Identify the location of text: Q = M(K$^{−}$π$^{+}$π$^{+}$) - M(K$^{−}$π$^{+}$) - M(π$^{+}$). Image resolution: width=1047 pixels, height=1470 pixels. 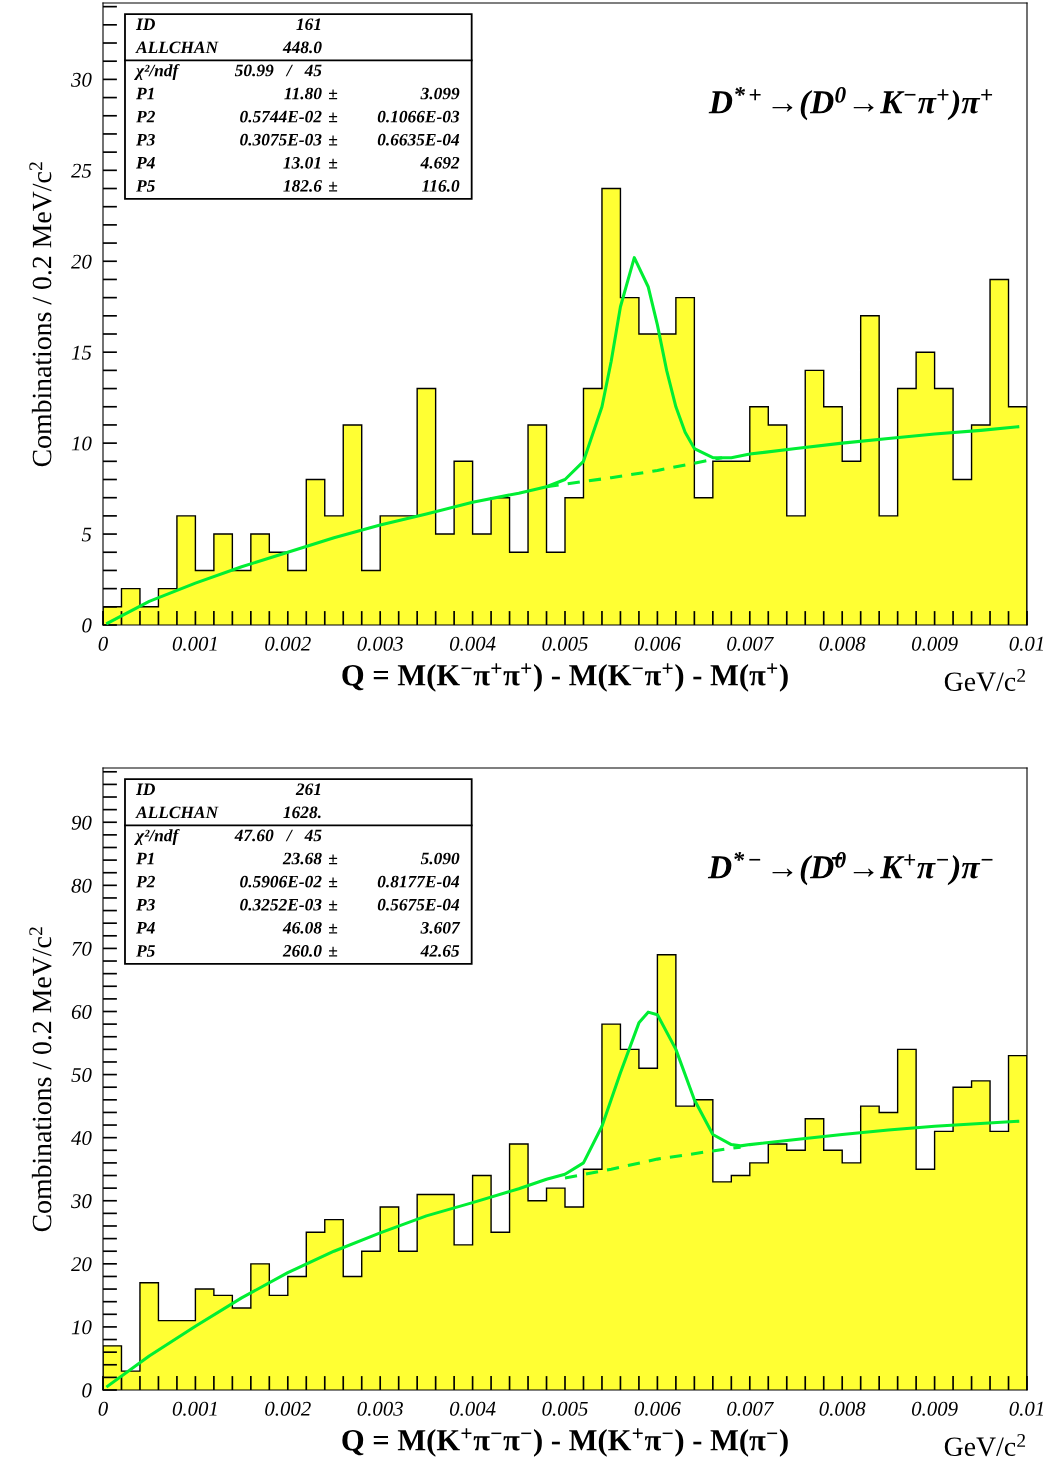
(565, 677).